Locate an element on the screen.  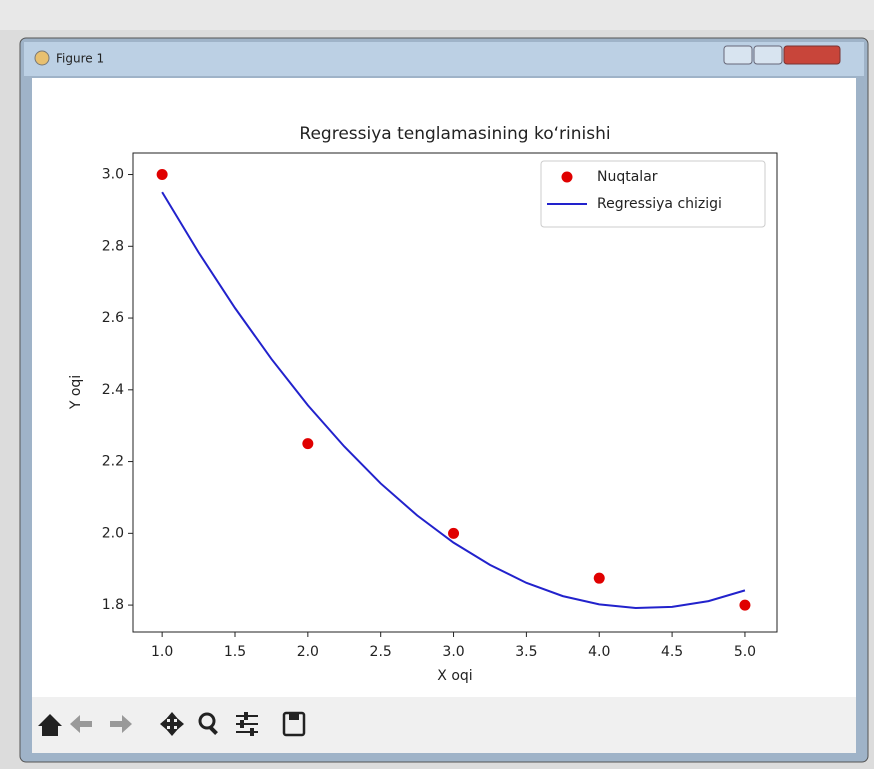
y-tick-label: 1.8 is located at coordinates (113, 605).